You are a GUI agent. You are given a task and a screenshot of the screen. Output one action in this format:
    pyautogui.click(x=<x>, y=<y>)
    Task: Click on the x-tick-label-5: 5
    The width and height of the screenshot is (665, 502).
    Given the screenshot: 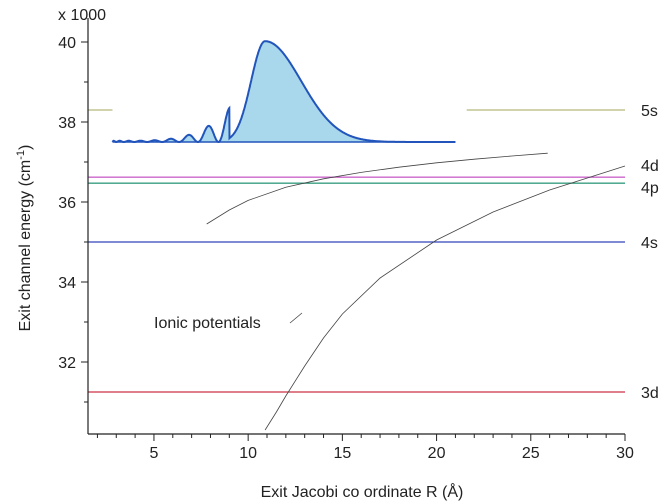 What is the action you would take?
    pyautogui.click(x=153, y=453)
    